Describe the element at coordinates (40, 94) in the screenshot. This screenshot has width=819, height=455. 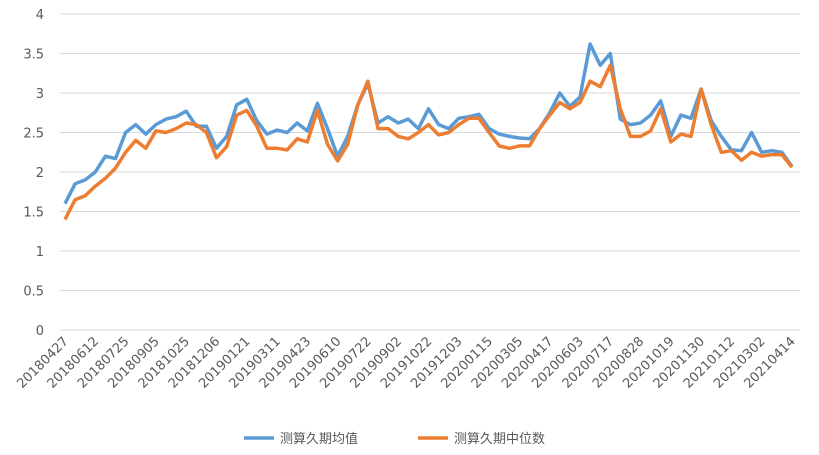
I see `y-tick-label: 3` at that location.